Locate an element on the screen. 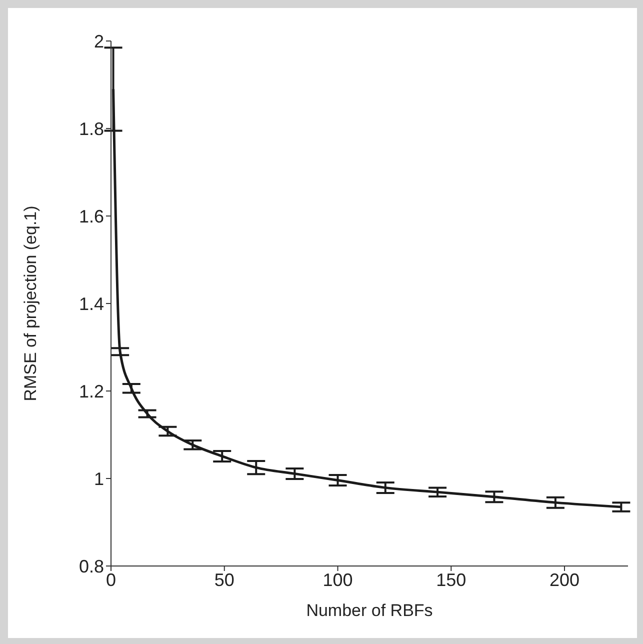 The width and height of the screenshot is (643, 644). x-tick-label: 50 is located at coordinates (224, 580).